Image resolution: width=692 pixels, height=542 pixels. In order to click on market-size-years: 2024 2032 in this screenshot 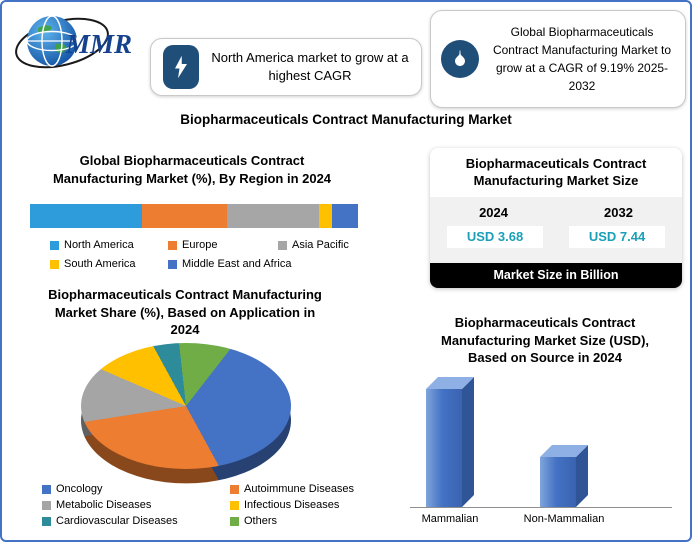, I will do `click(556, 212)`.